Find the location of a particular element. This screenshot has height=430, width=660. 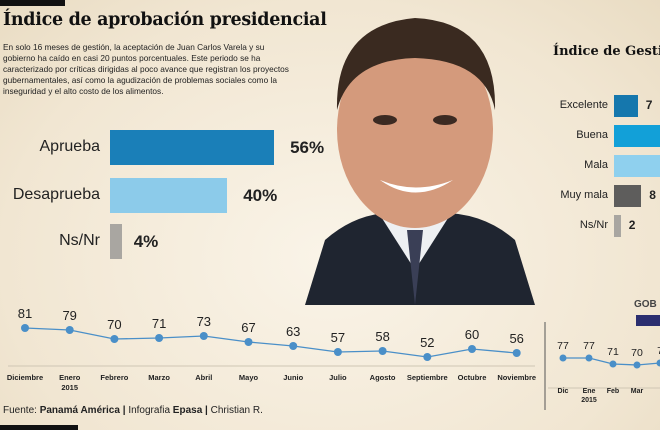

bar-desaprueba is located at coordinates (169, 195).